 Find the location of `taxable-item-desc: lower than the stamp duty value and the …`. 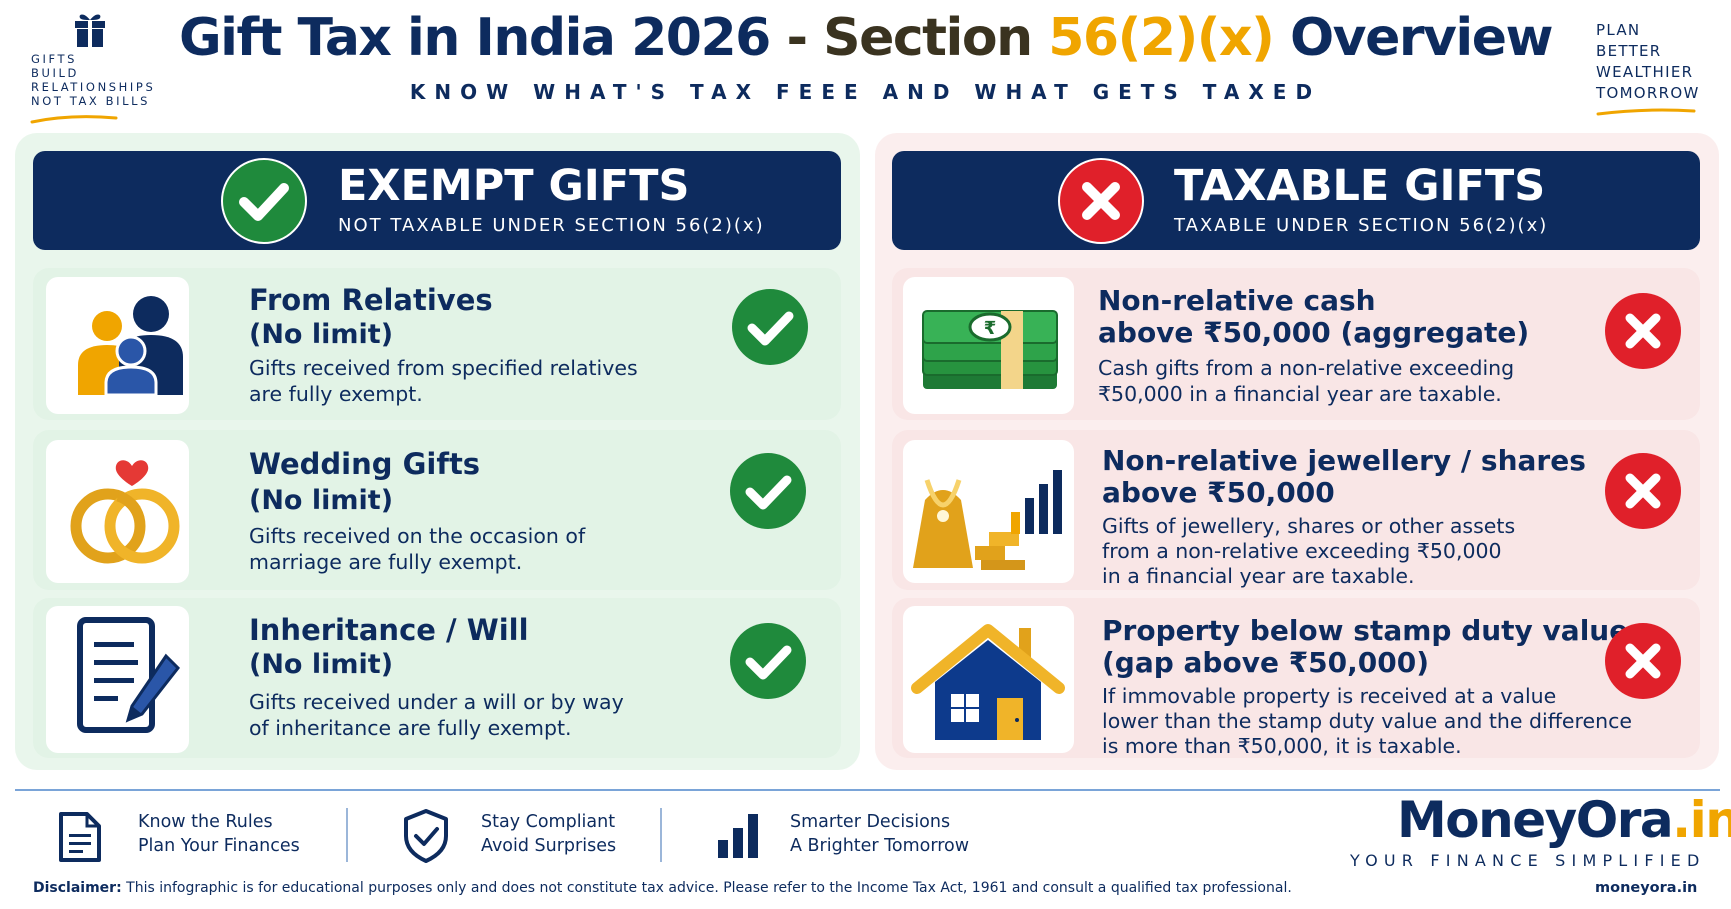

taxable-item-desc: lower than the stamp duty value and the … is located at coordinates (1367, 721).